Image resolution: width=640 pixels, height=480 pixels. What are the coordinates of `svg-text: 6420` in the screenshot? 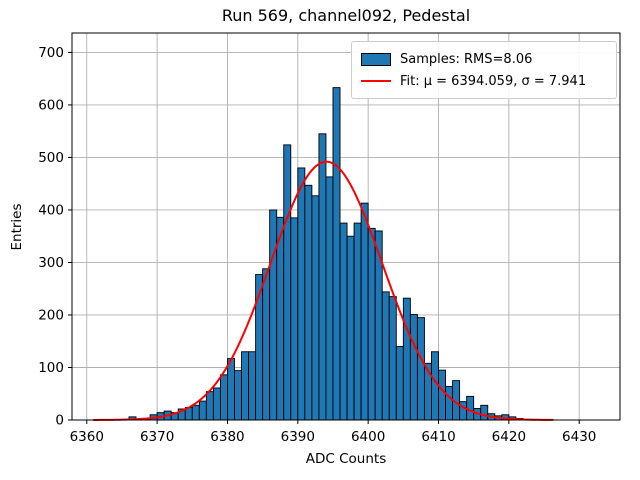 It's located at (509, 437).